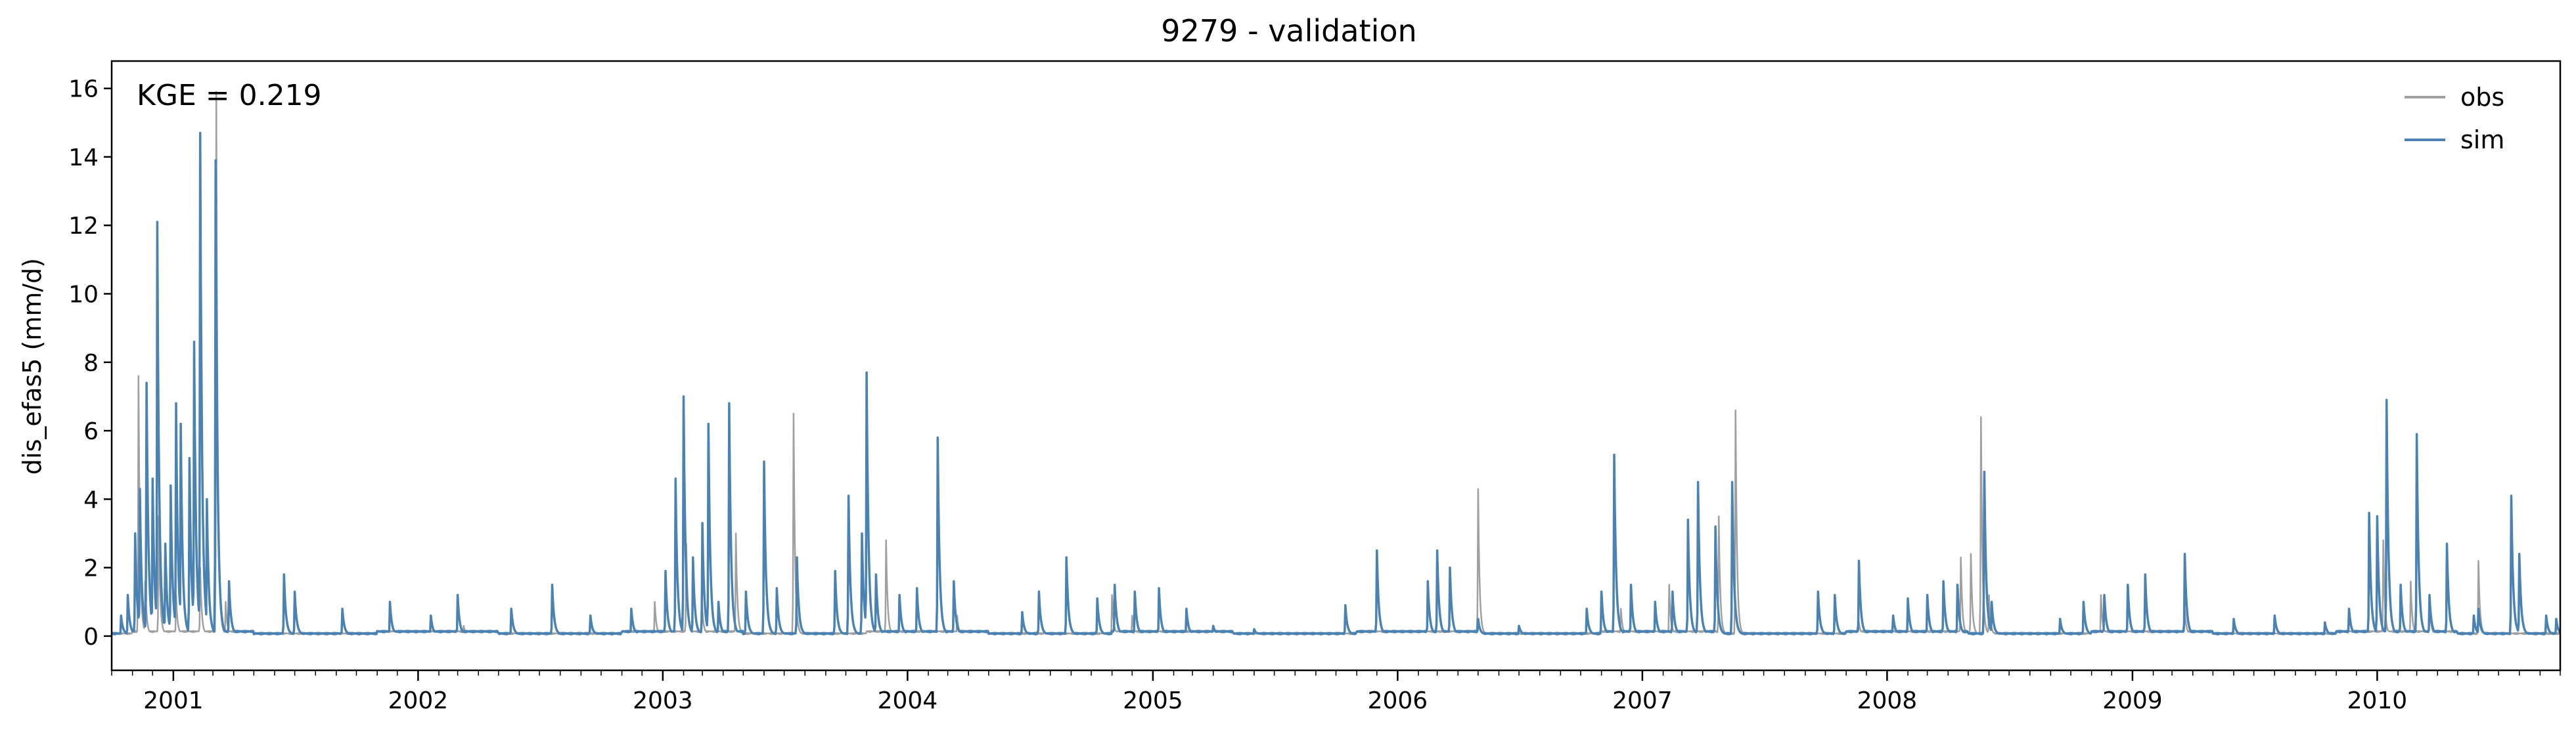 The image size is (2576, 734). What do you see at coordinates (418, 700) in the screenshot?
I see `x-tick-label: 2002` at bounding box center [418, 700].